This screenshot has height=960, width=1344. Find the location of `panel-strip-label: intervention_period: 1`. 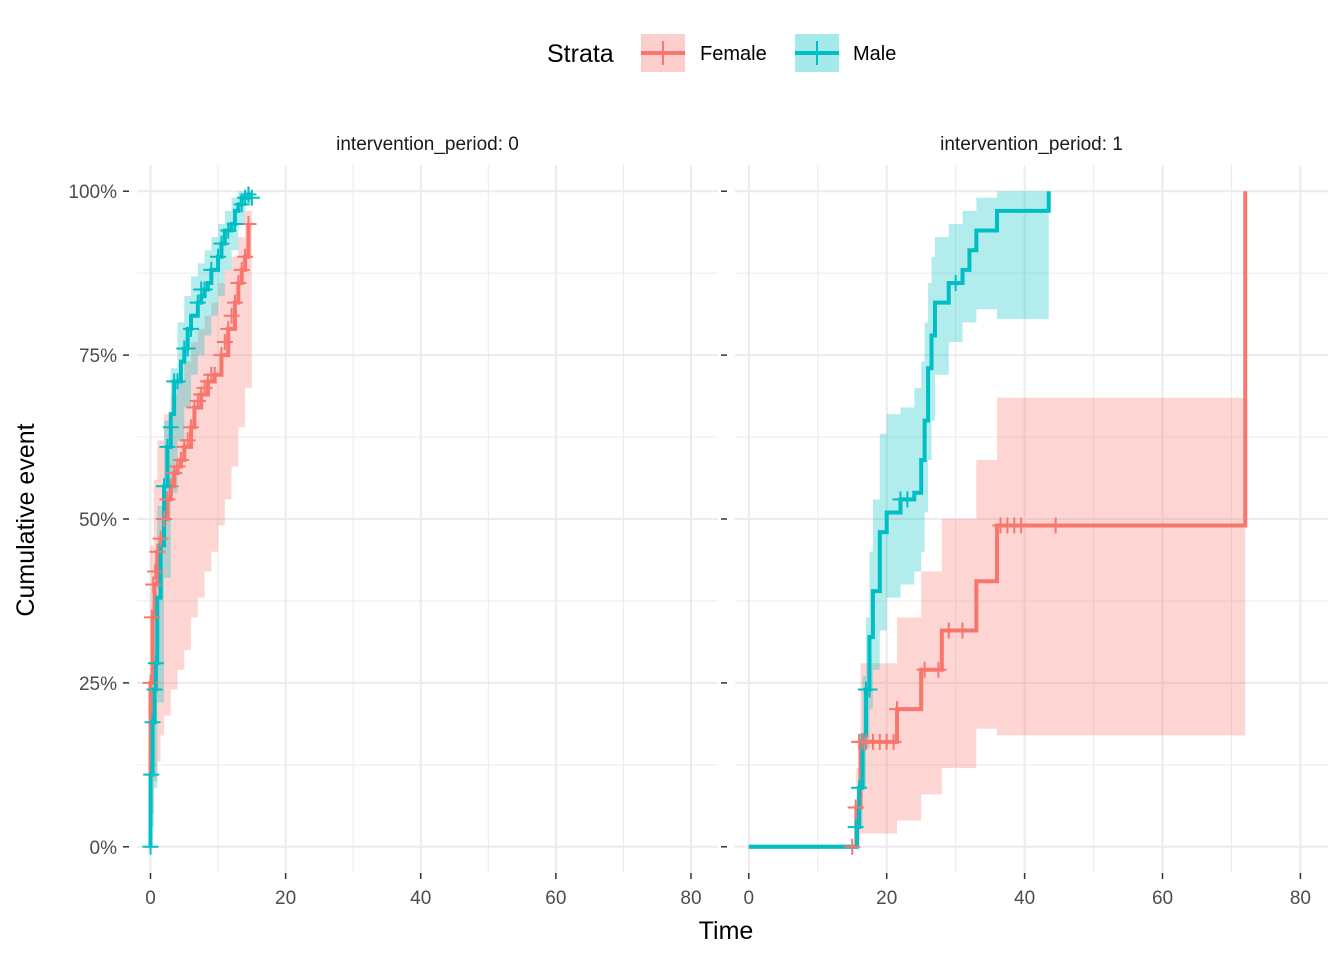

panel-strip-label: intervention_period: 1 is located at coordinates (1031, 144).